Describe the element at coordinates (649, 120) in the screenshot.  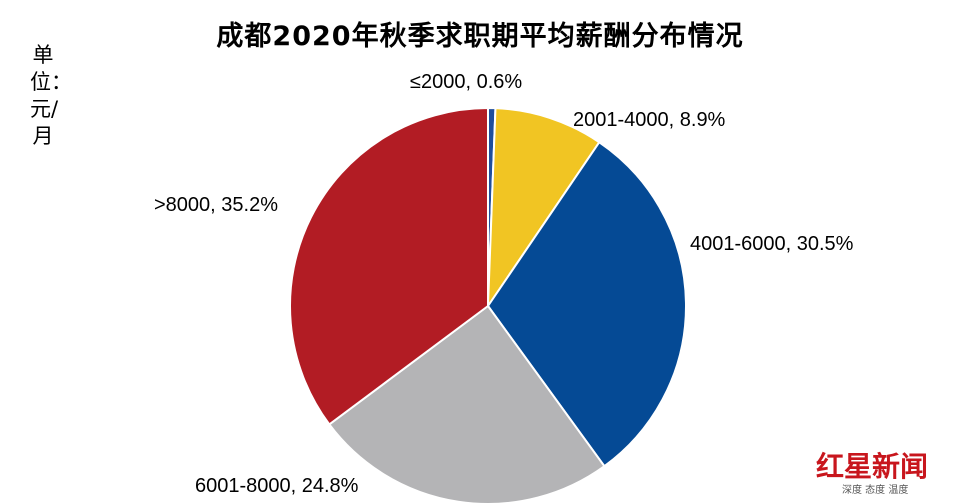
I see `slice-label-2001-4000: 2001-4000, 8.9%` at that location.